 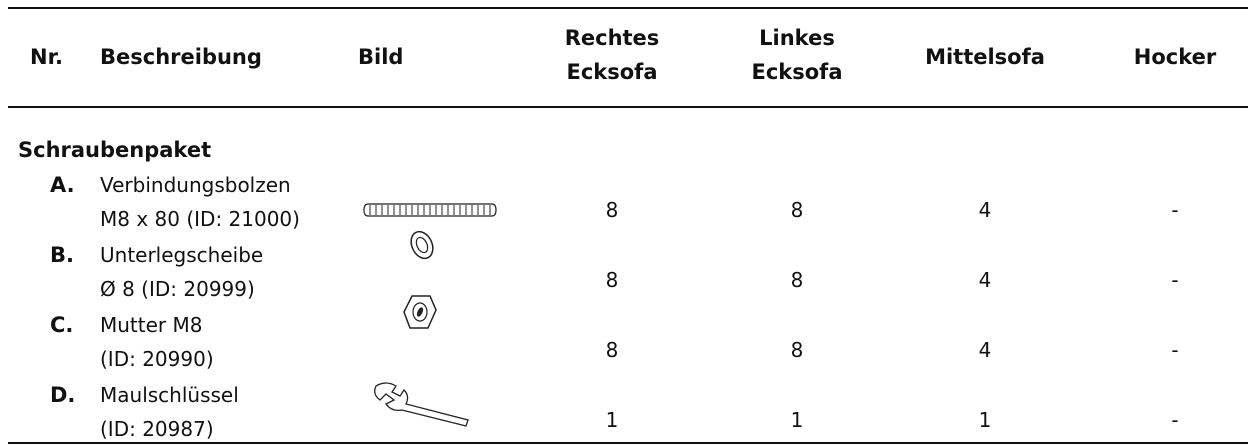 What do you see at coordinates (115, 150) in the screenshot?
I see `section-title: Schraubenpaket` at bounding box center [115, 150].